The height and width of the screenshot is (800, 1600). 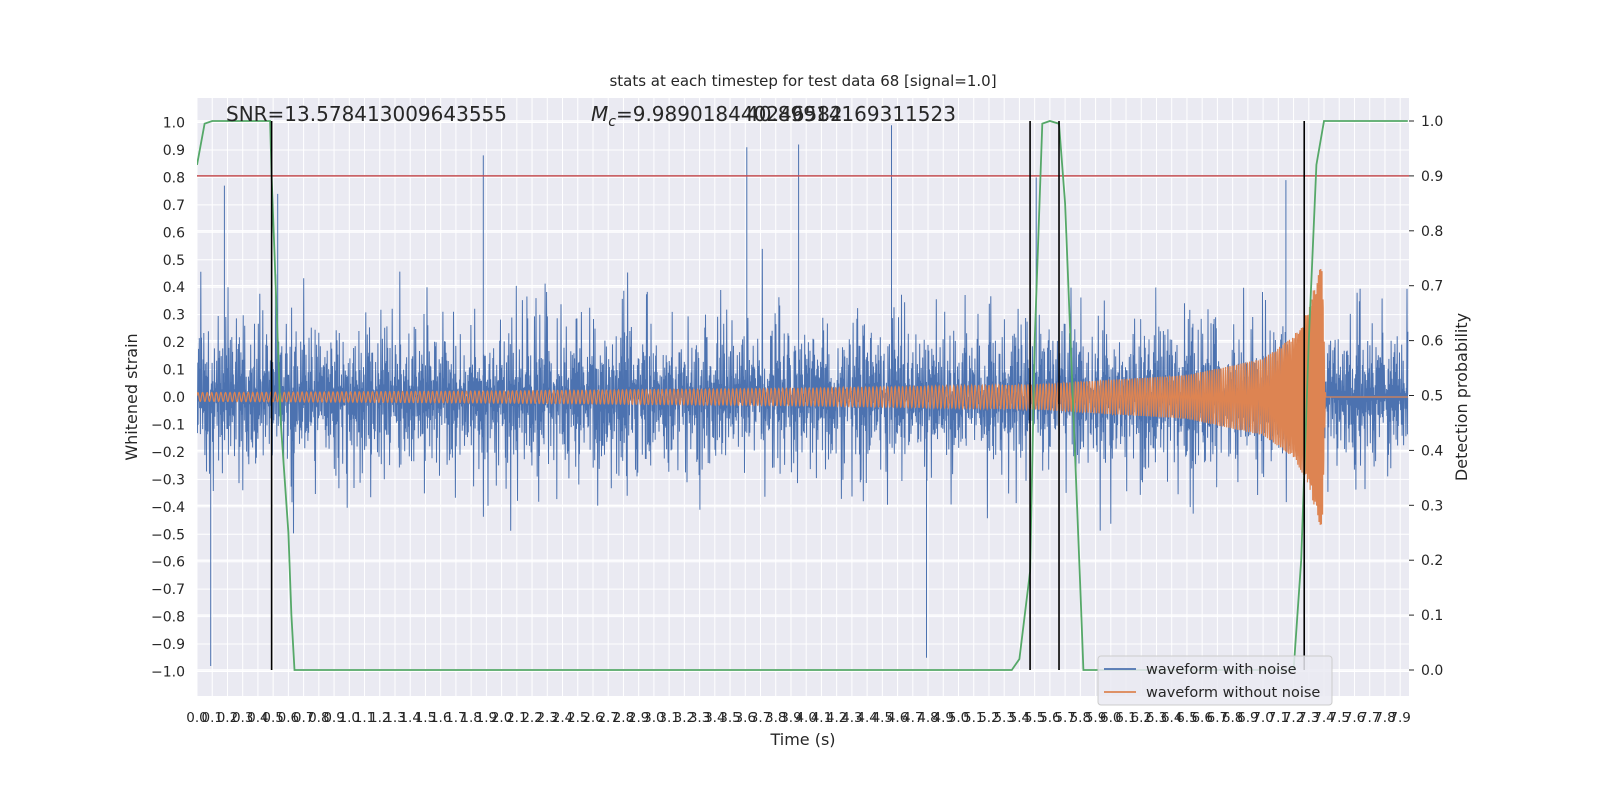 I want to click on x-tick-label: 5.5, so click(x=1034, y=718).